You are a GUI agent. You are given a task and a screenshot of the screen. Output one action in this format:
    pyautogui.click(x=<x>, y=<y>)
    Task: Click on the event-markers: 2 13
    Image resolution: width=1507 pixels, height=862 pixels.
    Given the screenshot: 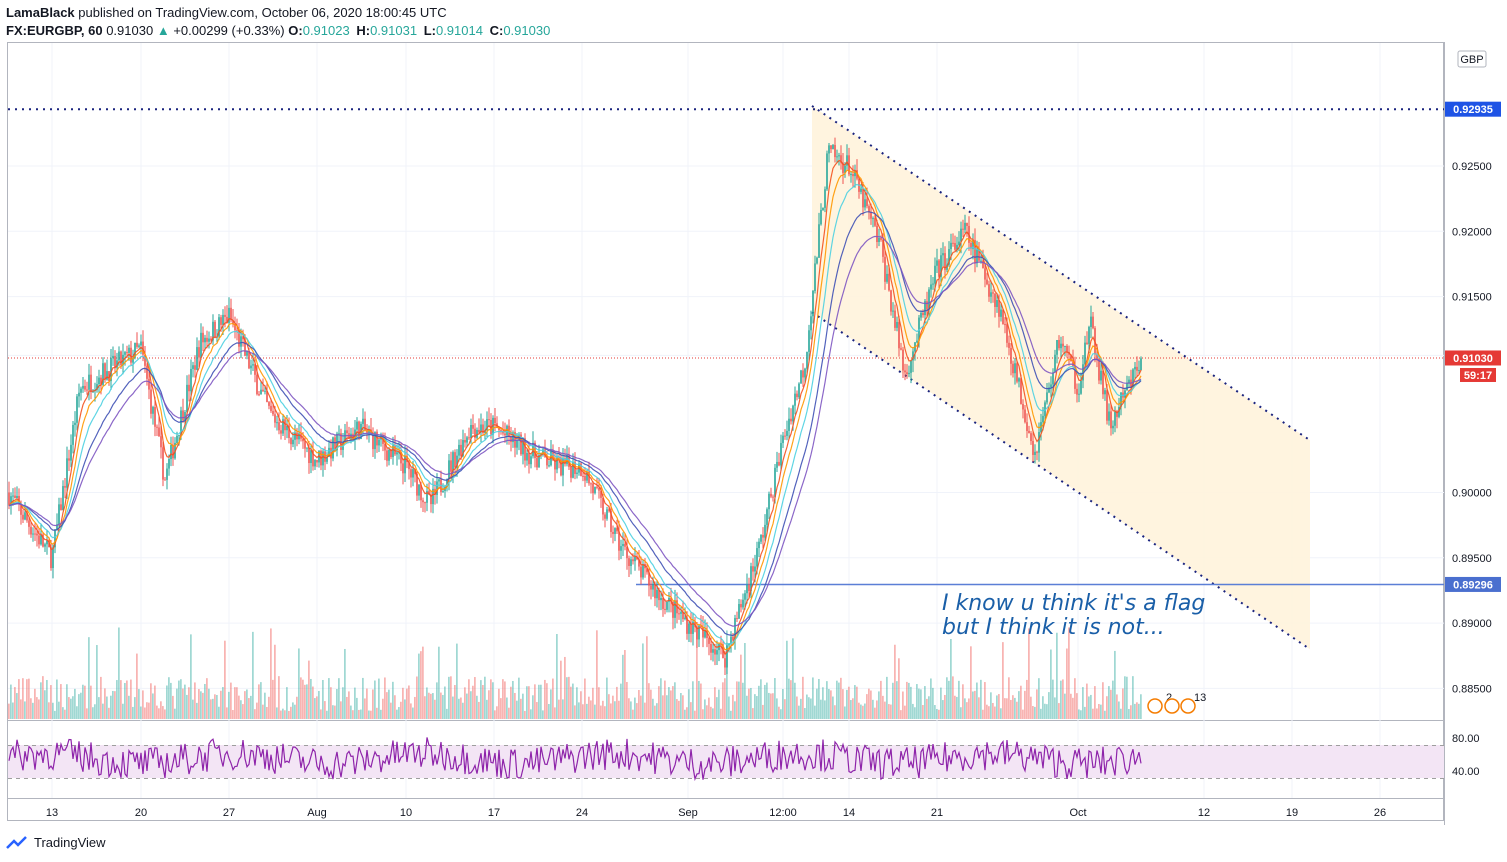 What is the action you would take?
    pyautogui.click(x=1176, y=703)
    